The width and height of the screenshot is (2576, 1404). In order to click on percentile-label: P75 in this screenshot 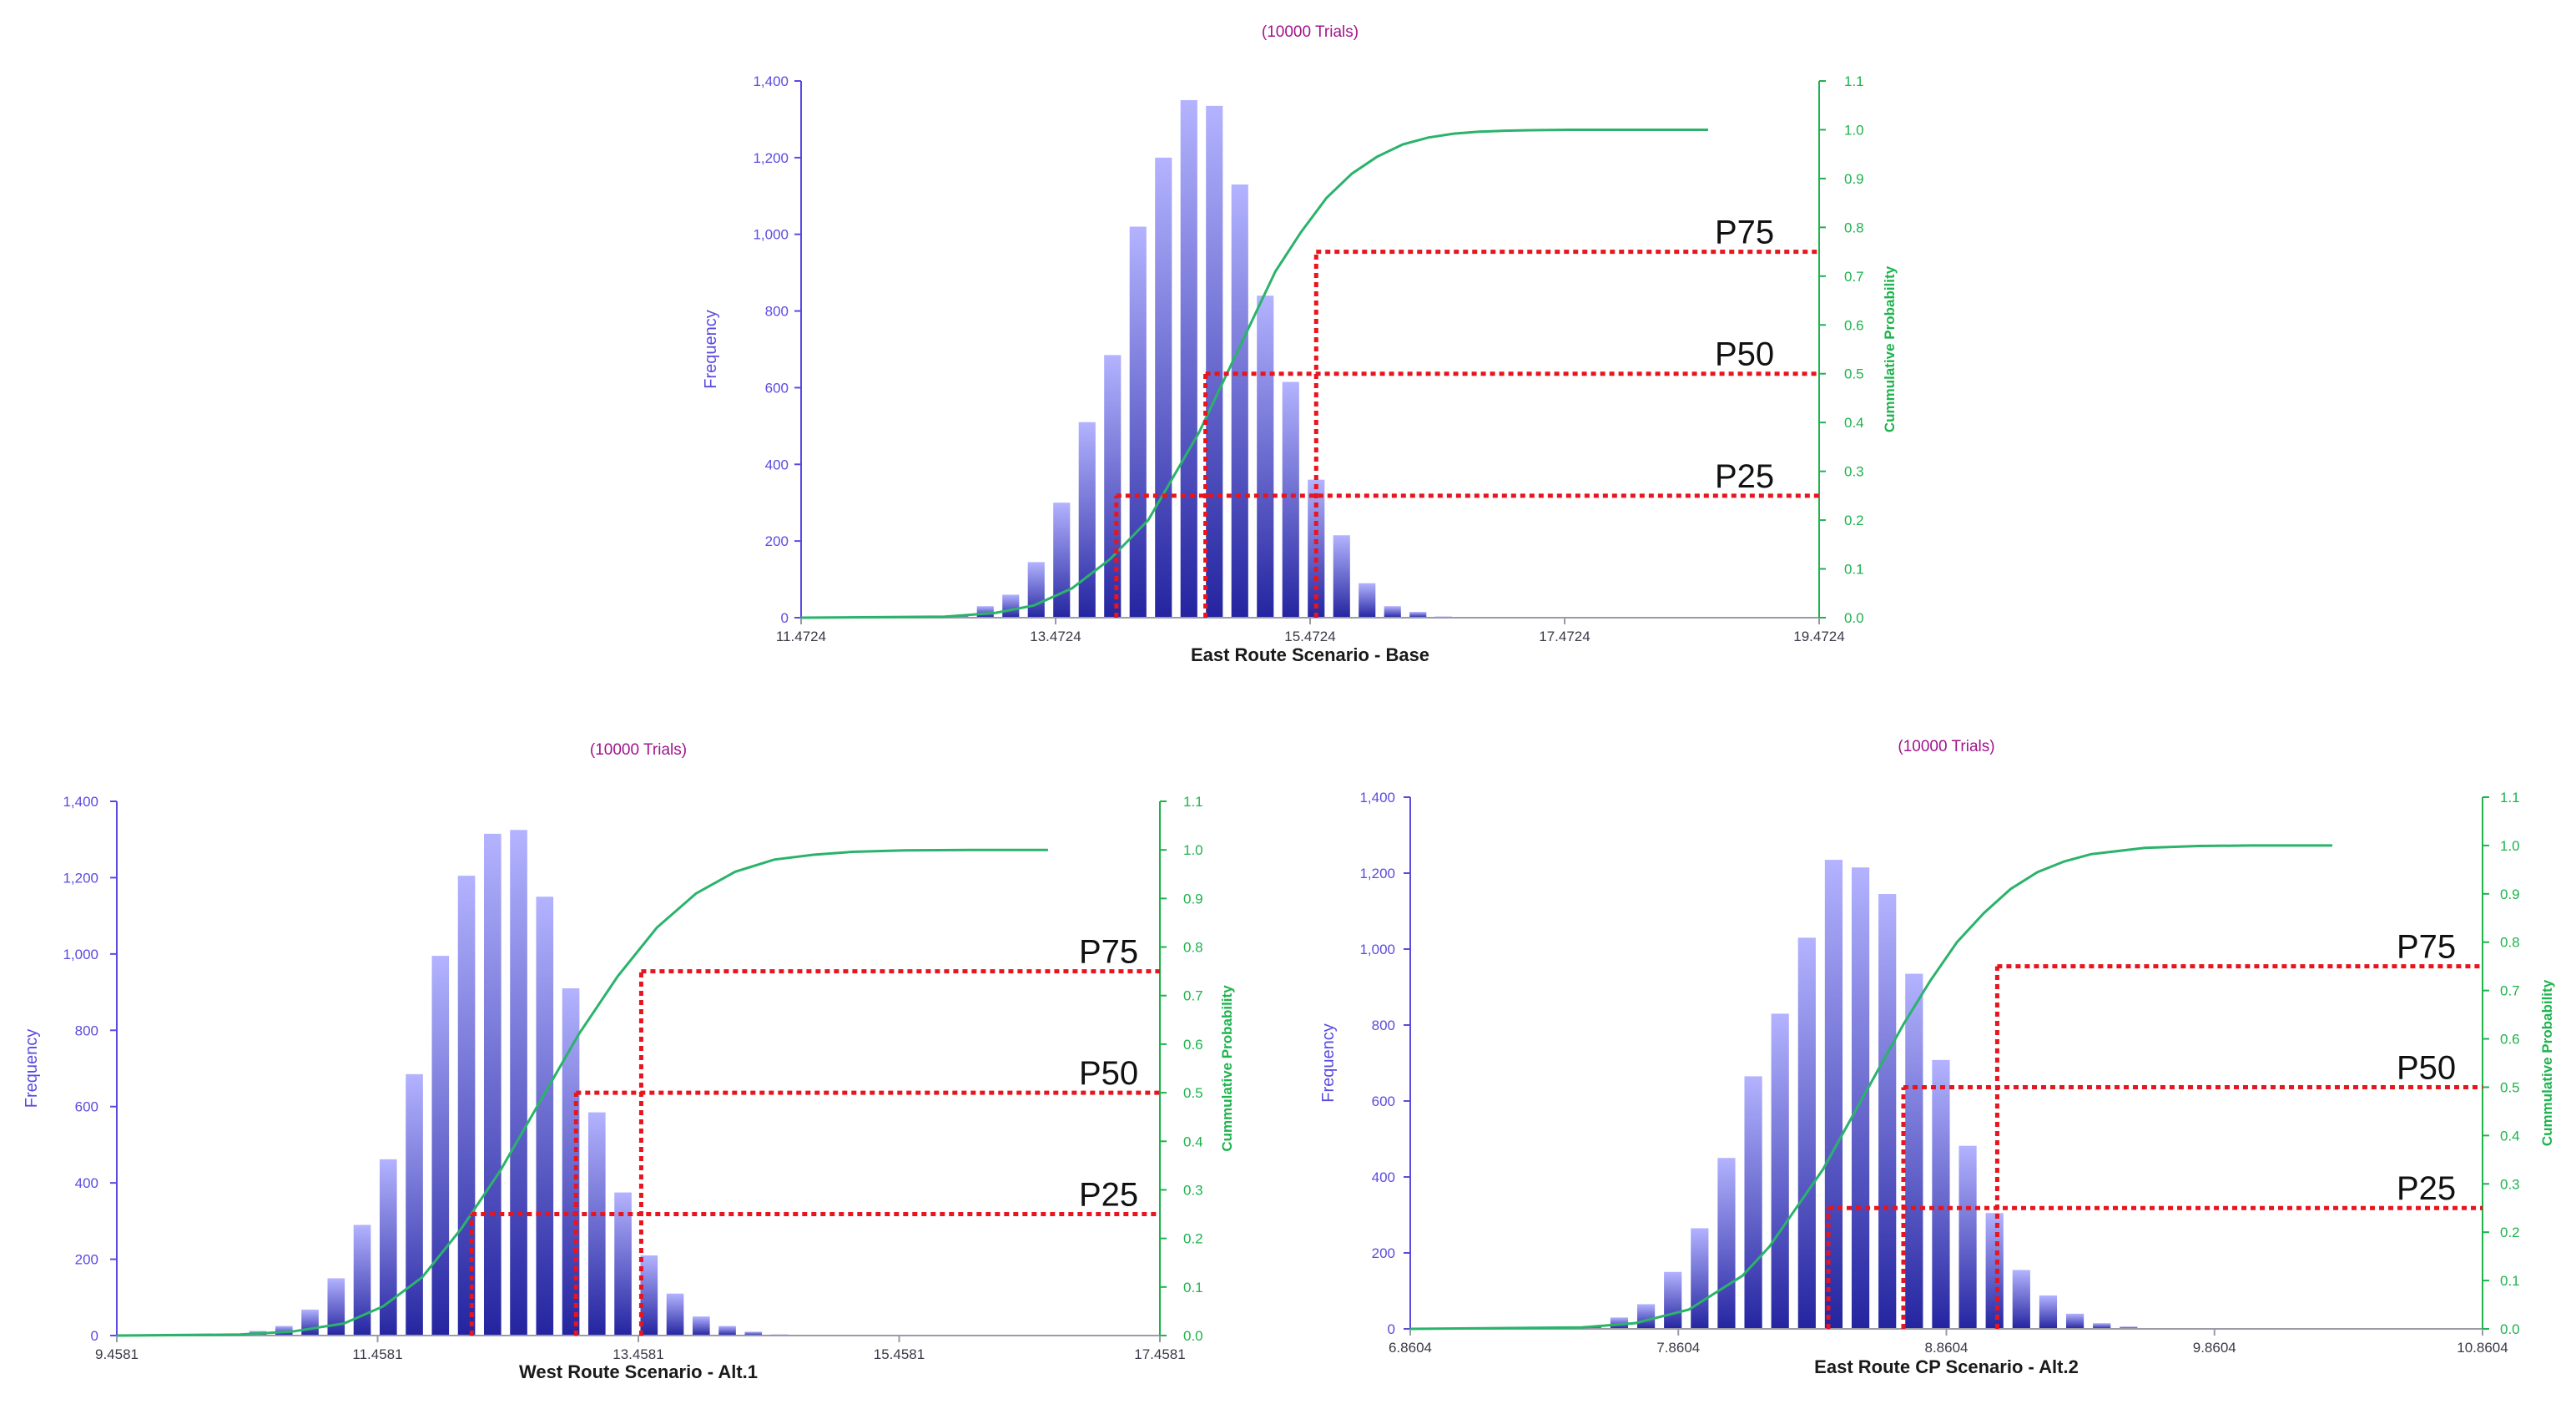, I will do `click(1744, 233)`.